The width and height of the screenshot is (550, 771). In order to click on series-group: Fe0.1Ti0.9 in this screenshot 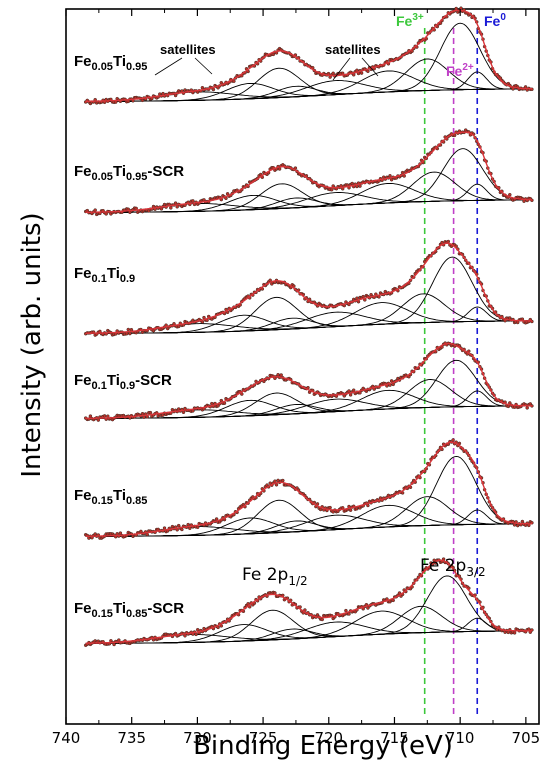, I will do `click(304, 288)`.